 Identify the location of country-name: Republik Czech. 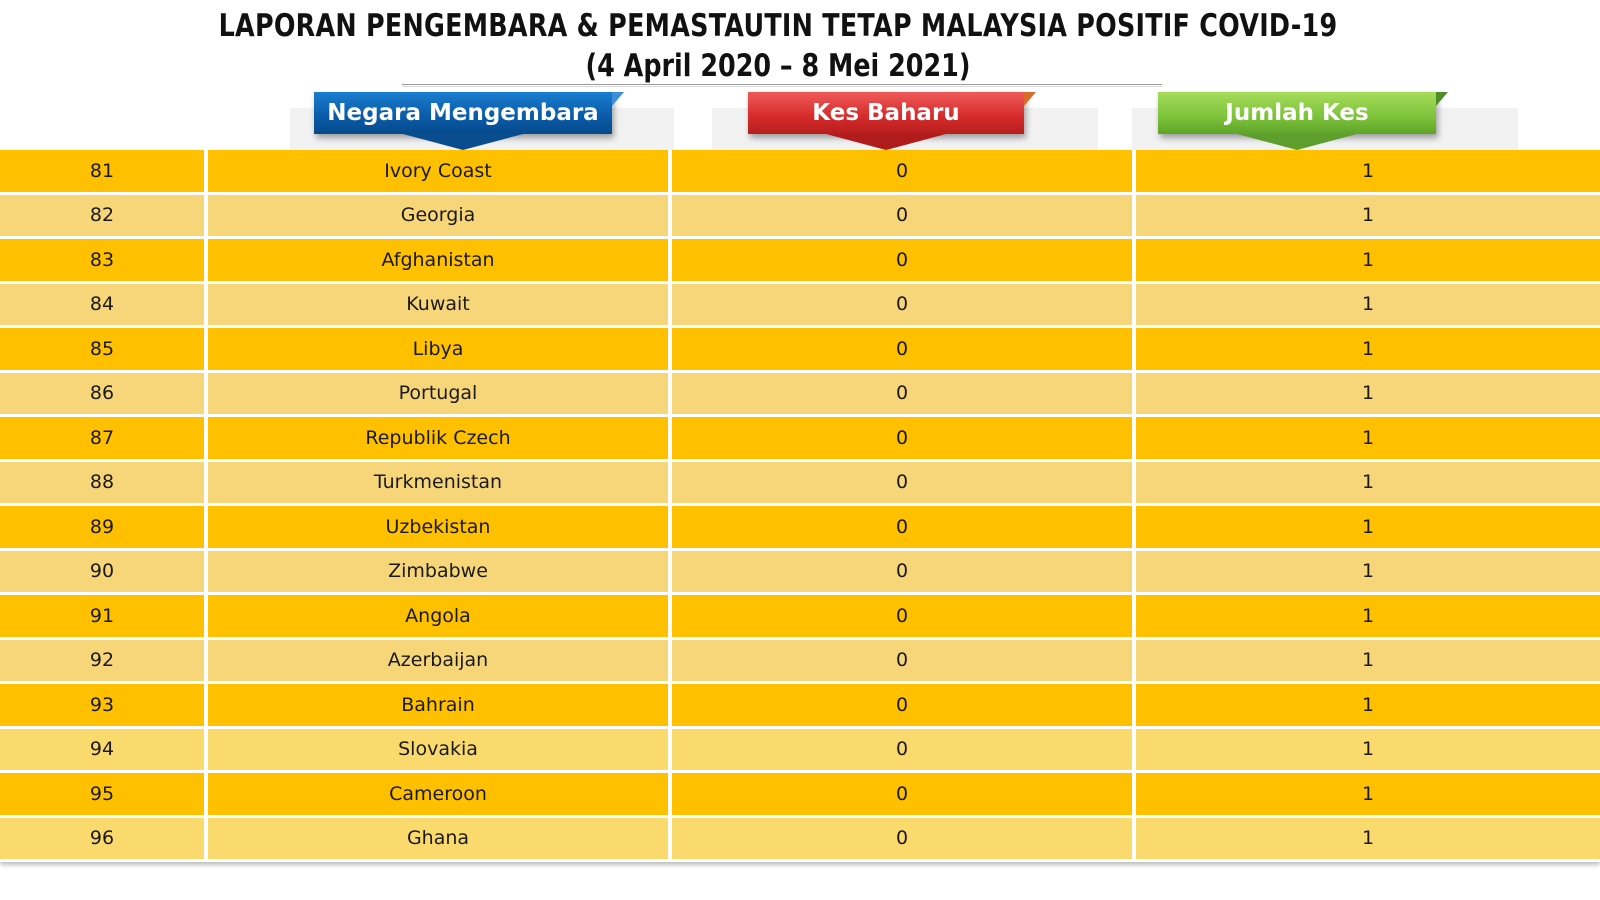
(440, 438).